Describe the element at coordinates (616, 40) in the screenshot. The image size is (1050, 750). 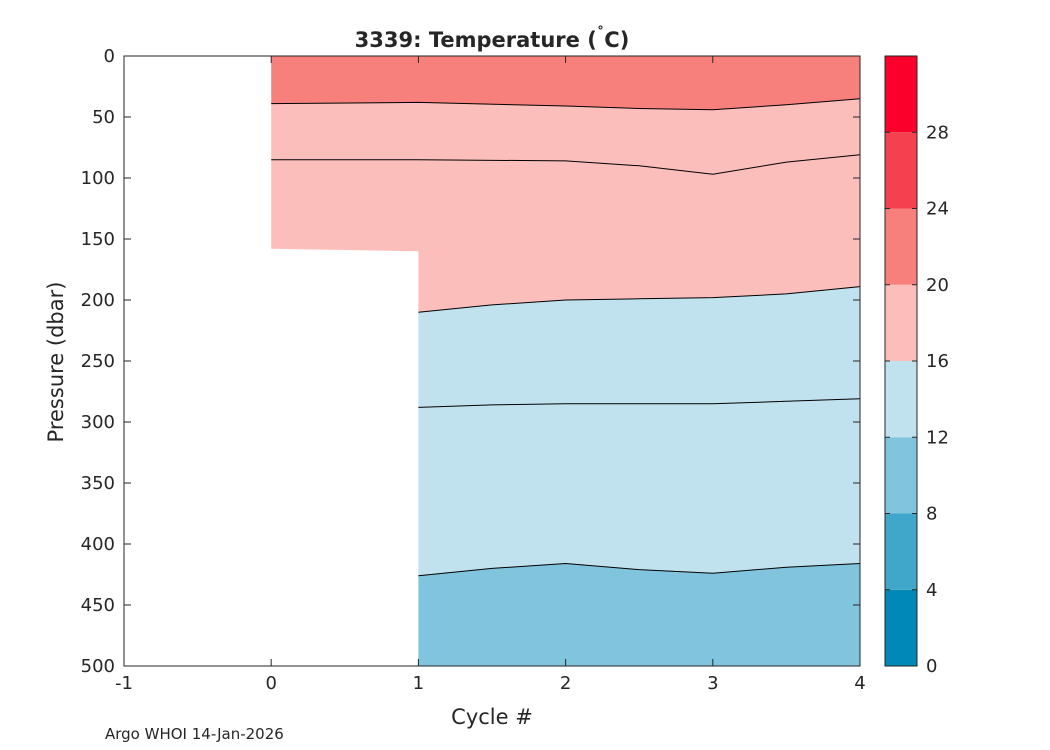
I see `chart-title-suffix: C)` at that location.